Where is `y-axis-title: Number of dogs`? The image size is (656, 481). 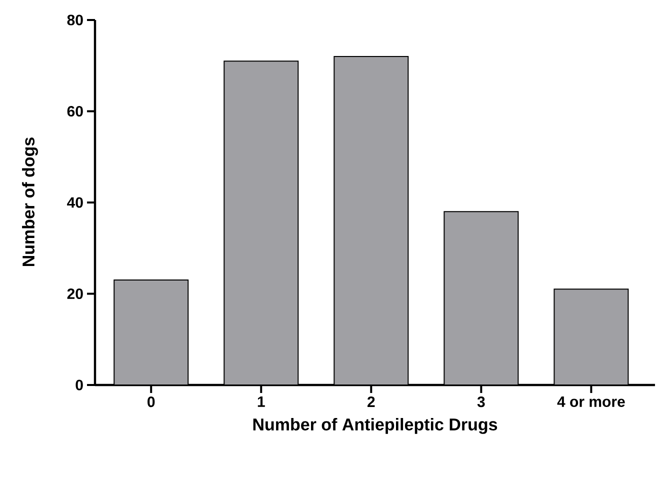 y-axis-title: Number of dogs is located at coordinates (30, 202).